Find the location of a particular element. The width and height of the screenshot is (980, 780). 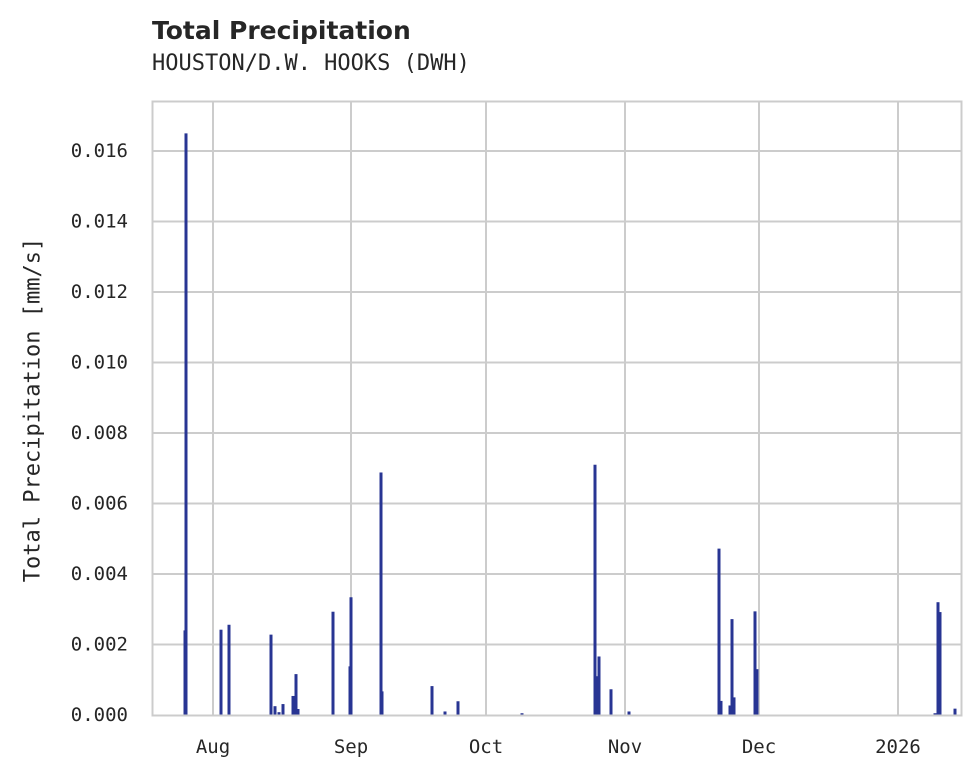

y-tick-label: 0.002 is located at coordinates (99, 645).